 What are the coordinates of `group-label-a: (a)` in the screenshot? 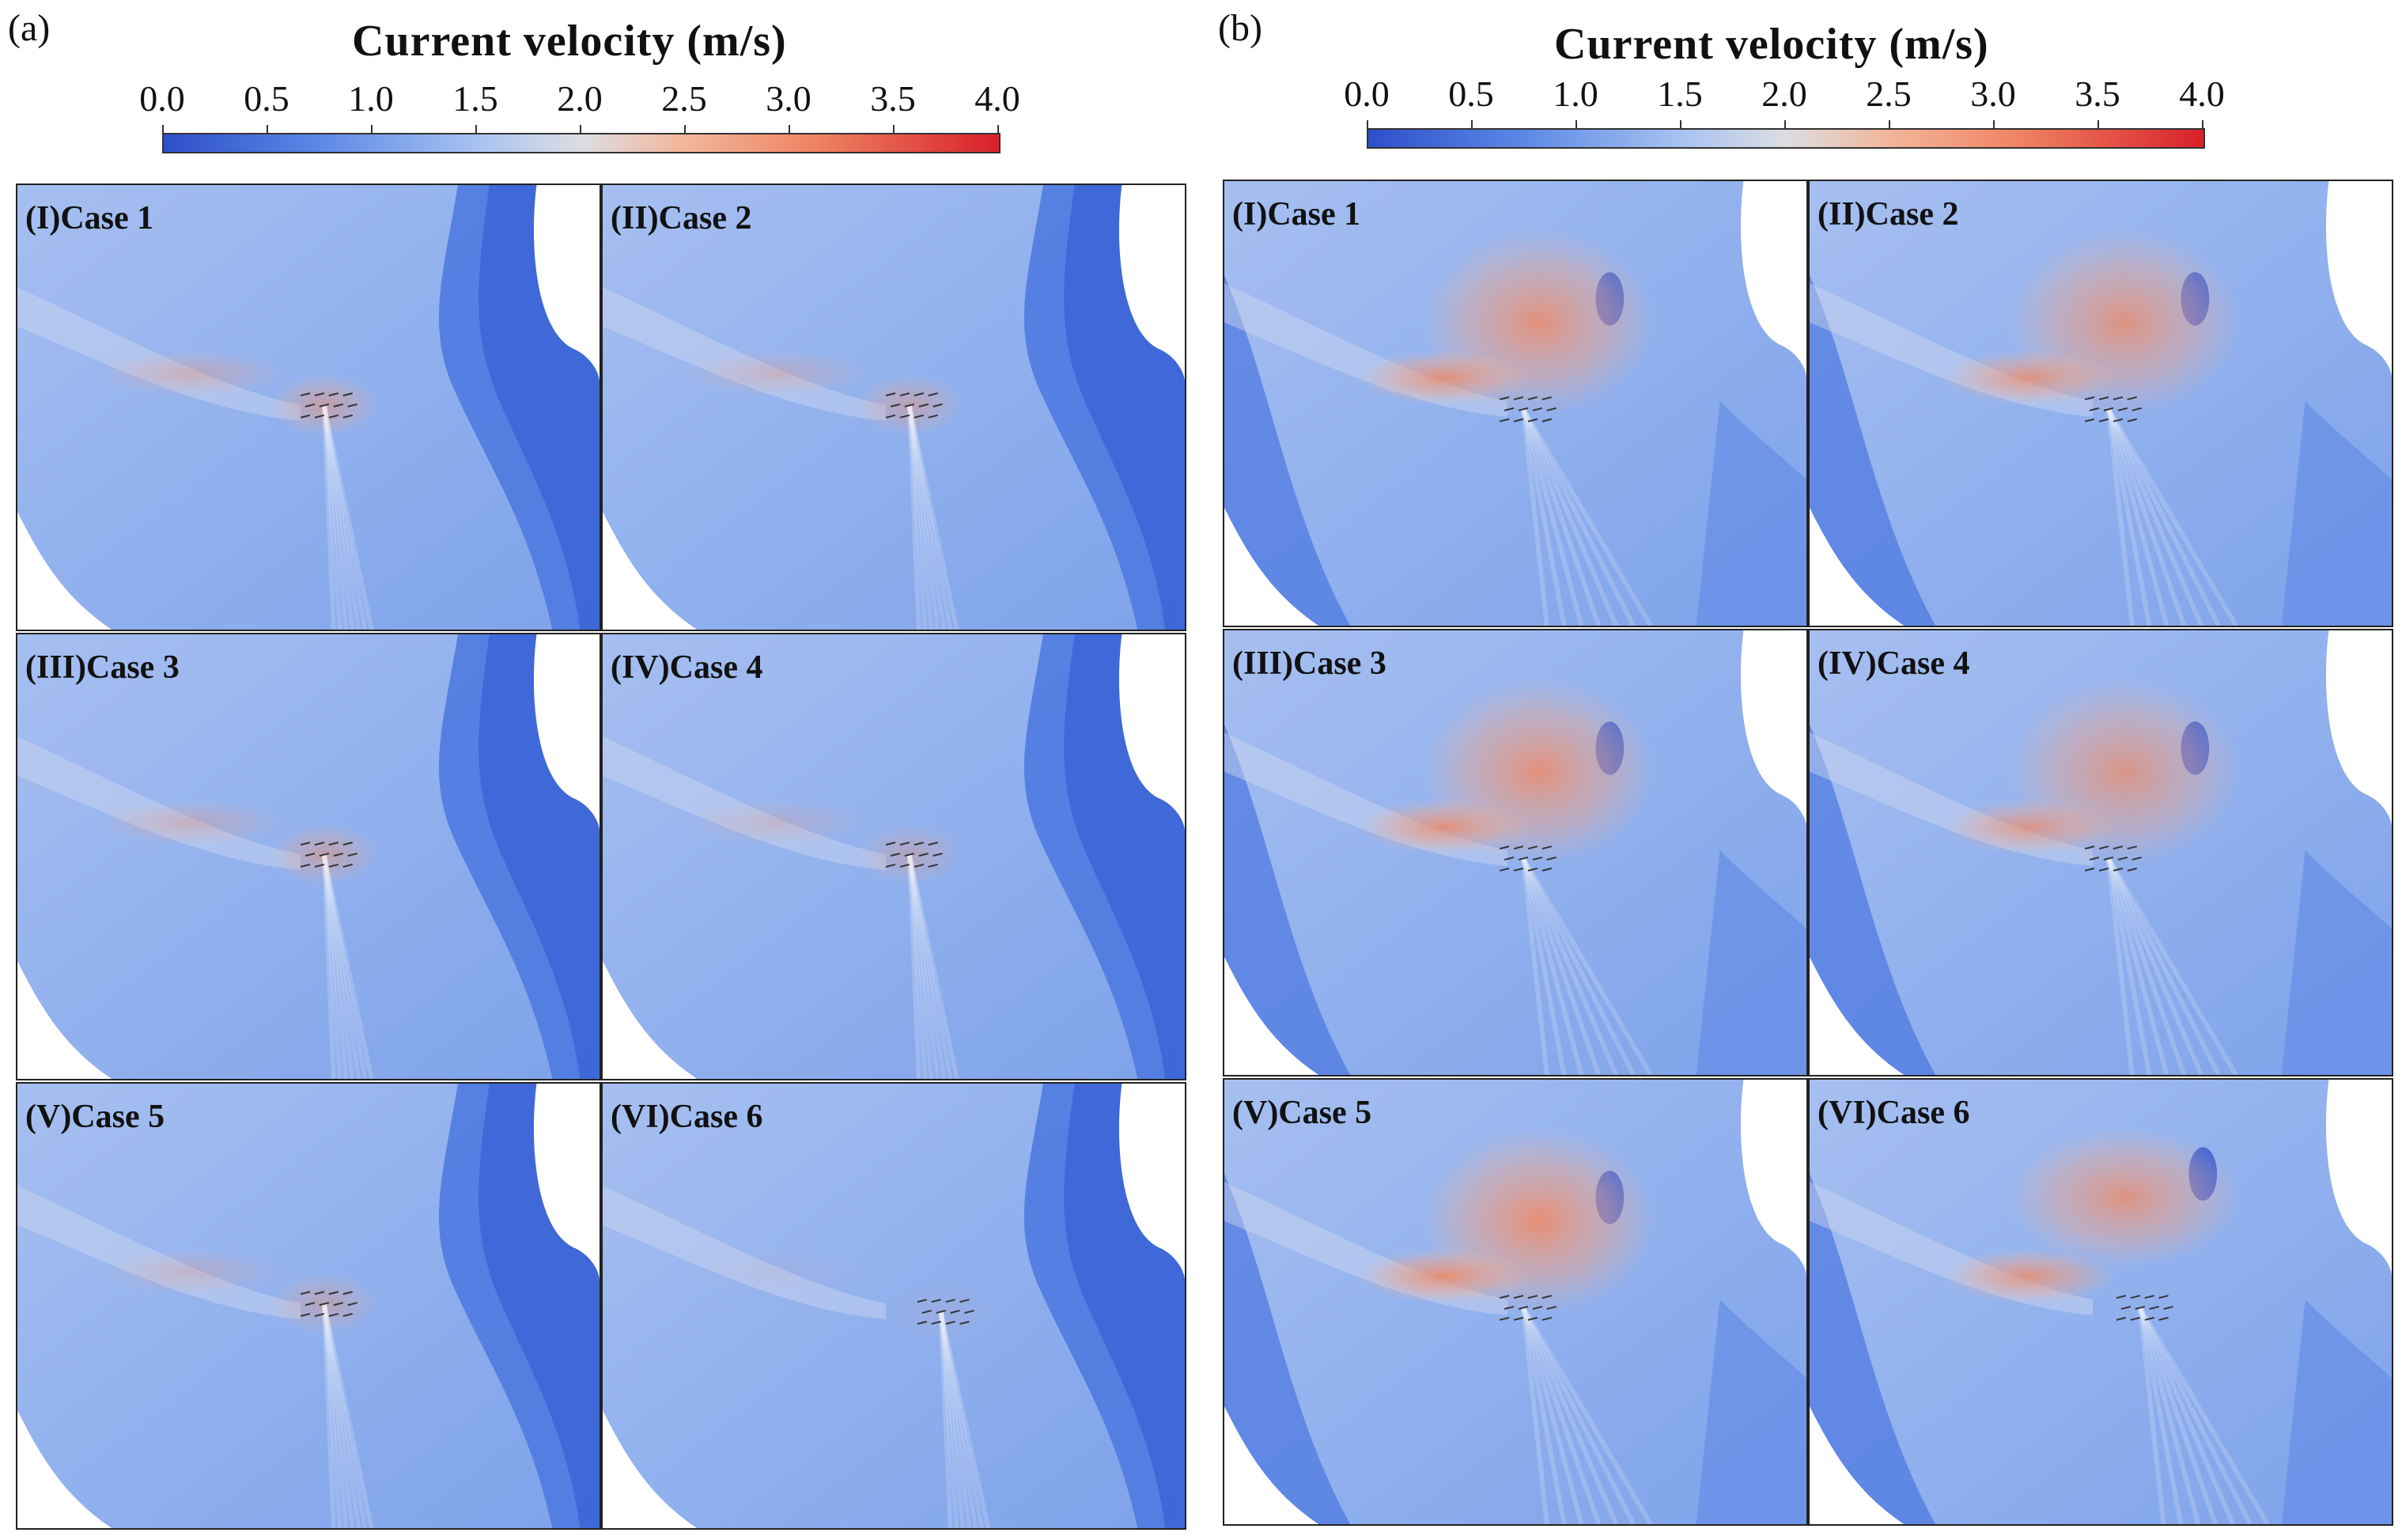 It's located at (29, 28).